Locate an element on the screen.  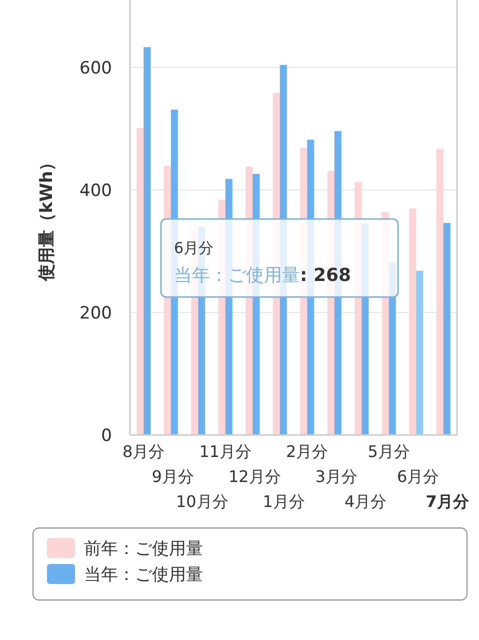
x-tick-label: 6月分 is located at coordinates (418, 476).